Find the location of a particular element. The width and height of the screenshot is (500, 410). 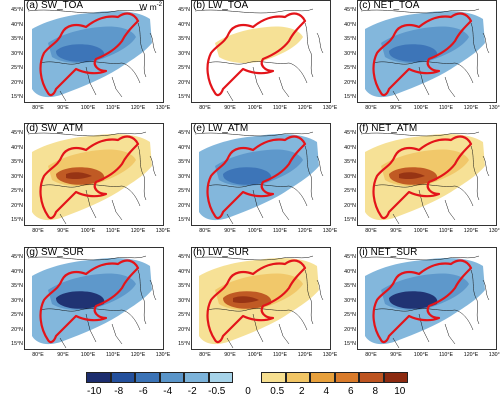

colorbar-negative-label: -8 is located at coordinates (119, 391).